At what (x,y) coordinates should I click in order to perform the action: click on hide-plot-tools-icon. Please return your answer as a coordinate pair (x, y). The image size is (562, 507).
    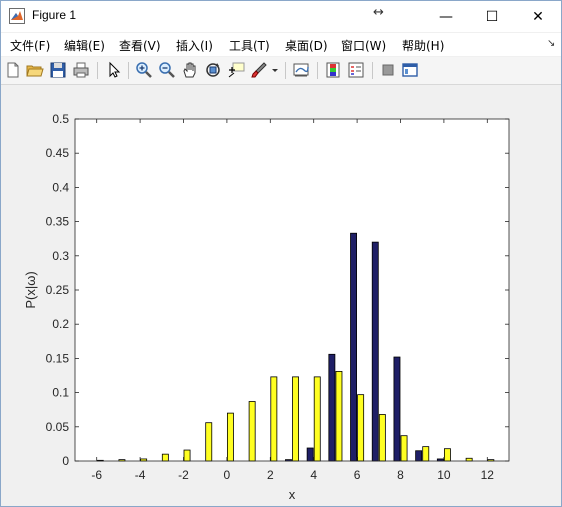
    Looking at the image, I should click on (388, 70).